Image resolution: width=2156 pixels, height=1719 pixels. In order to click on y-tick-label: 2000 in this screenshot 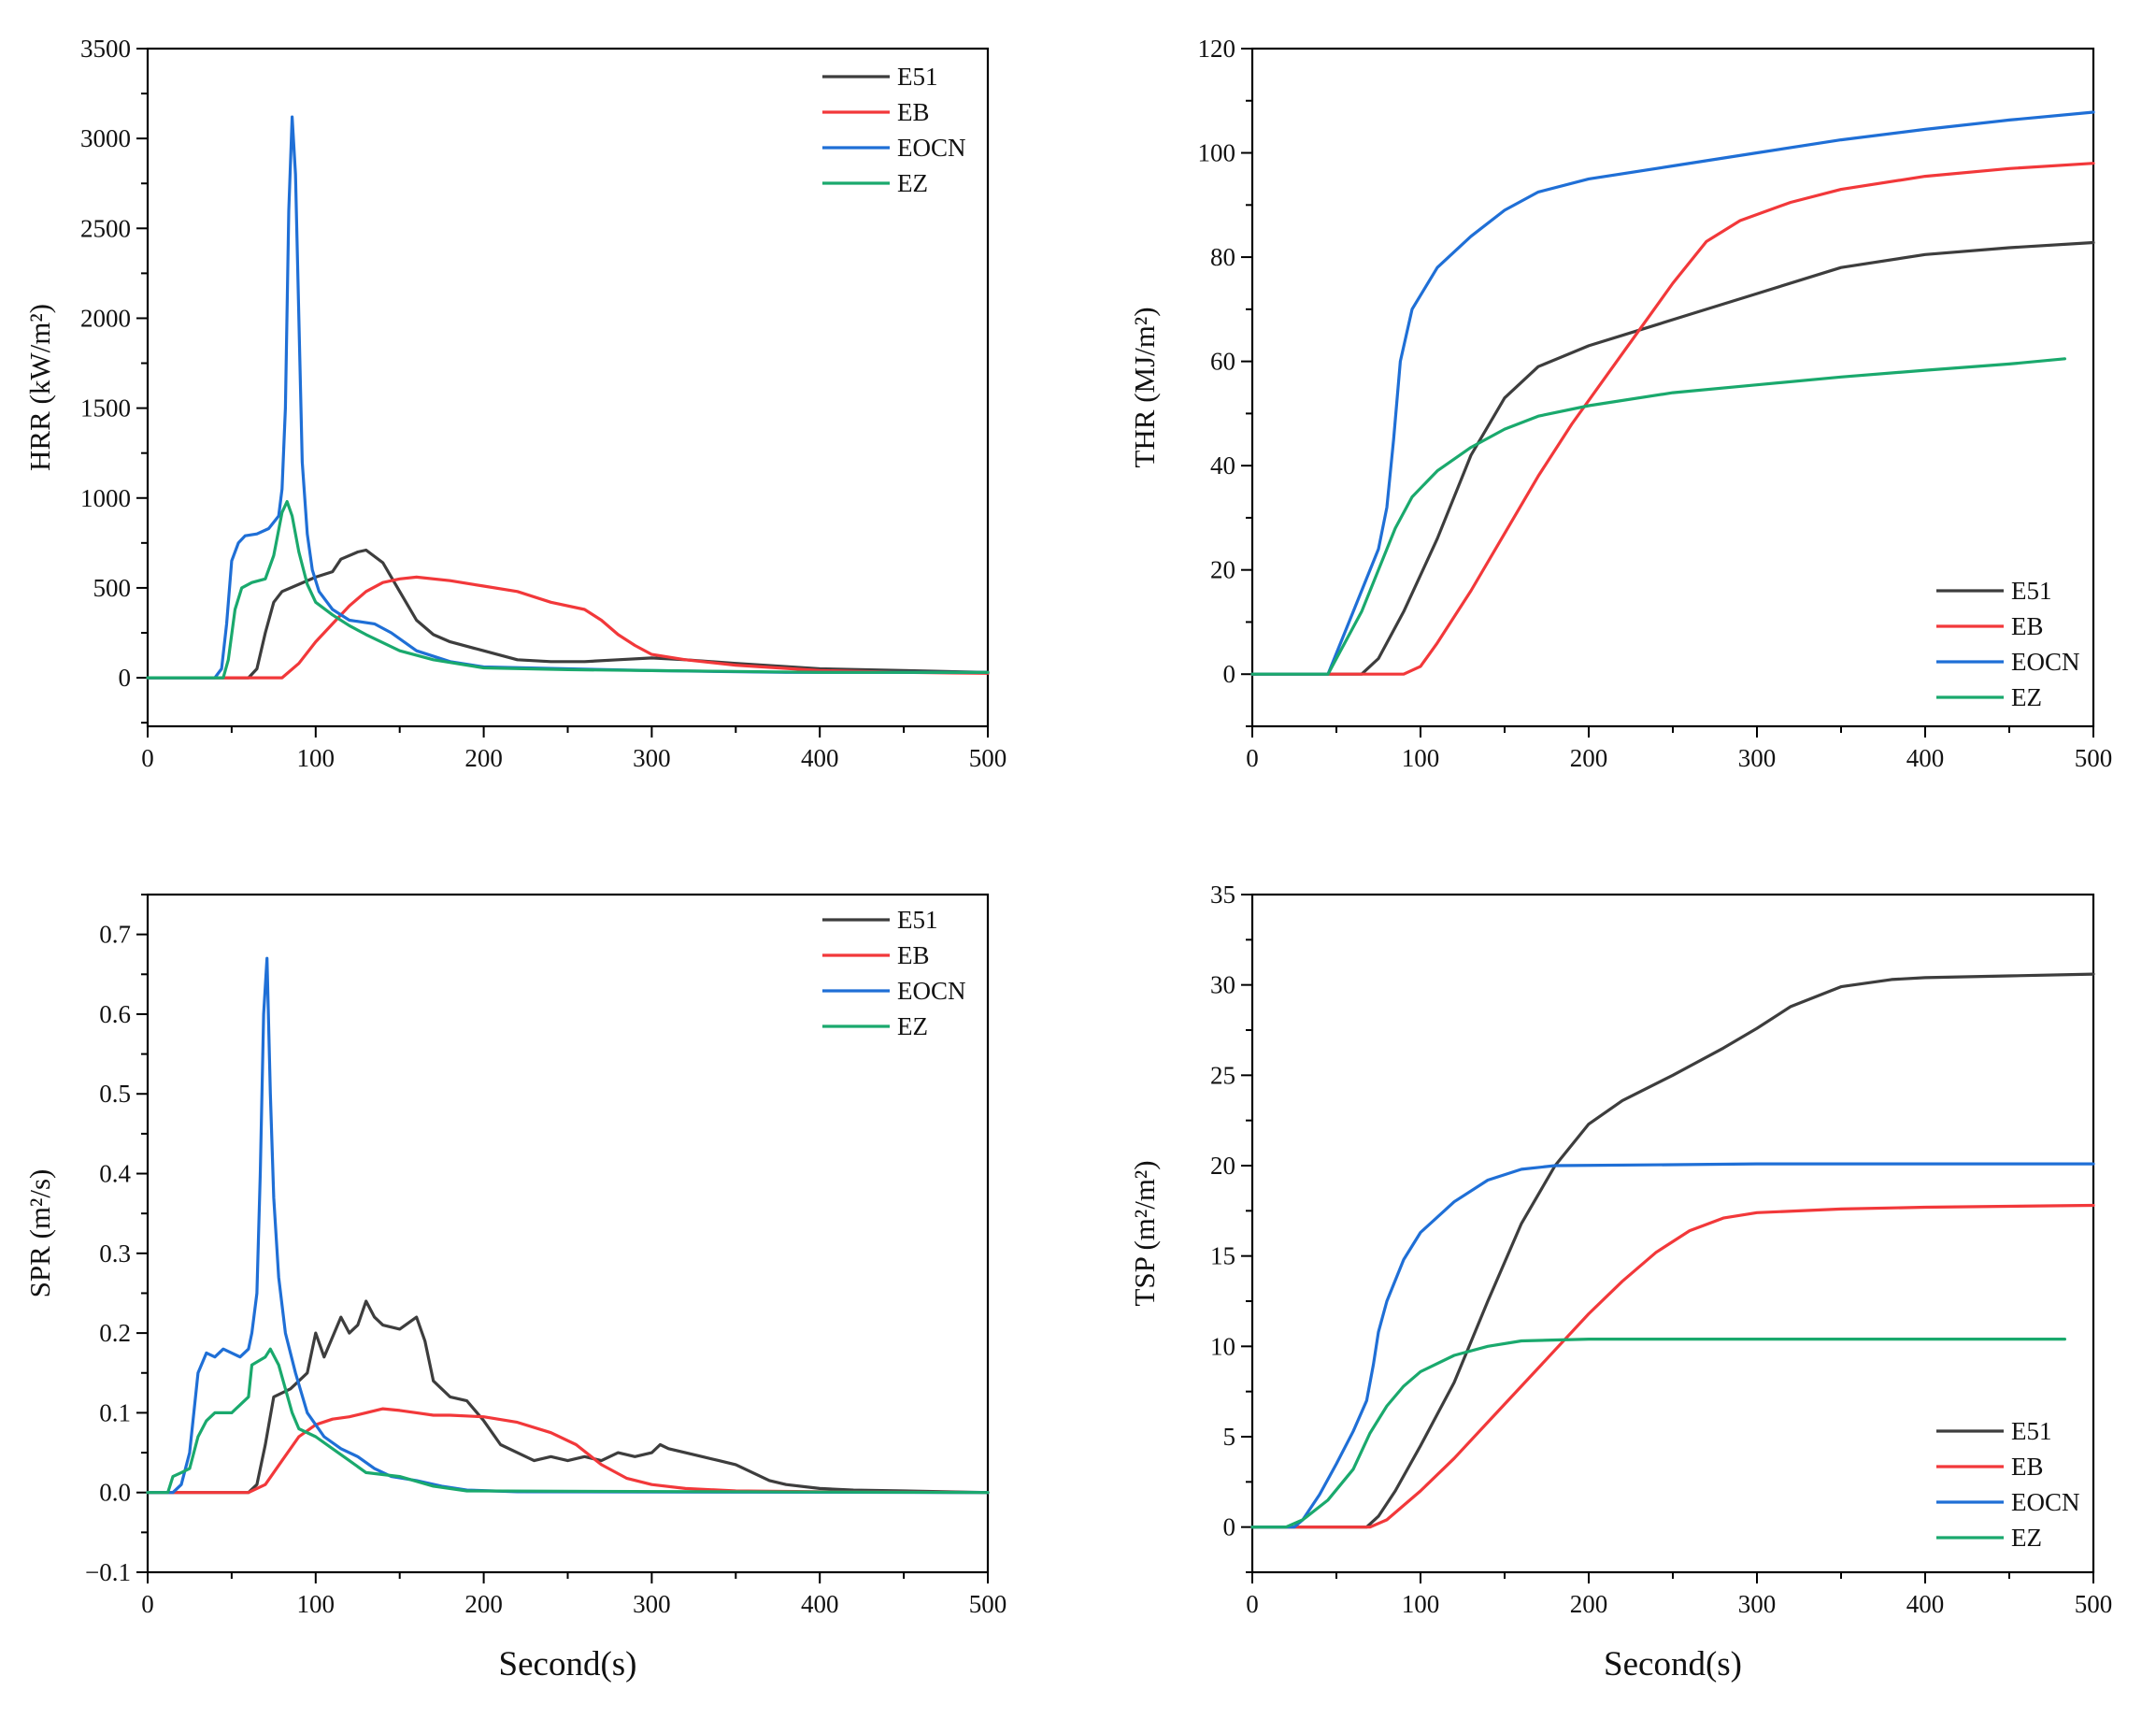, I will do `click(105, 318)`.